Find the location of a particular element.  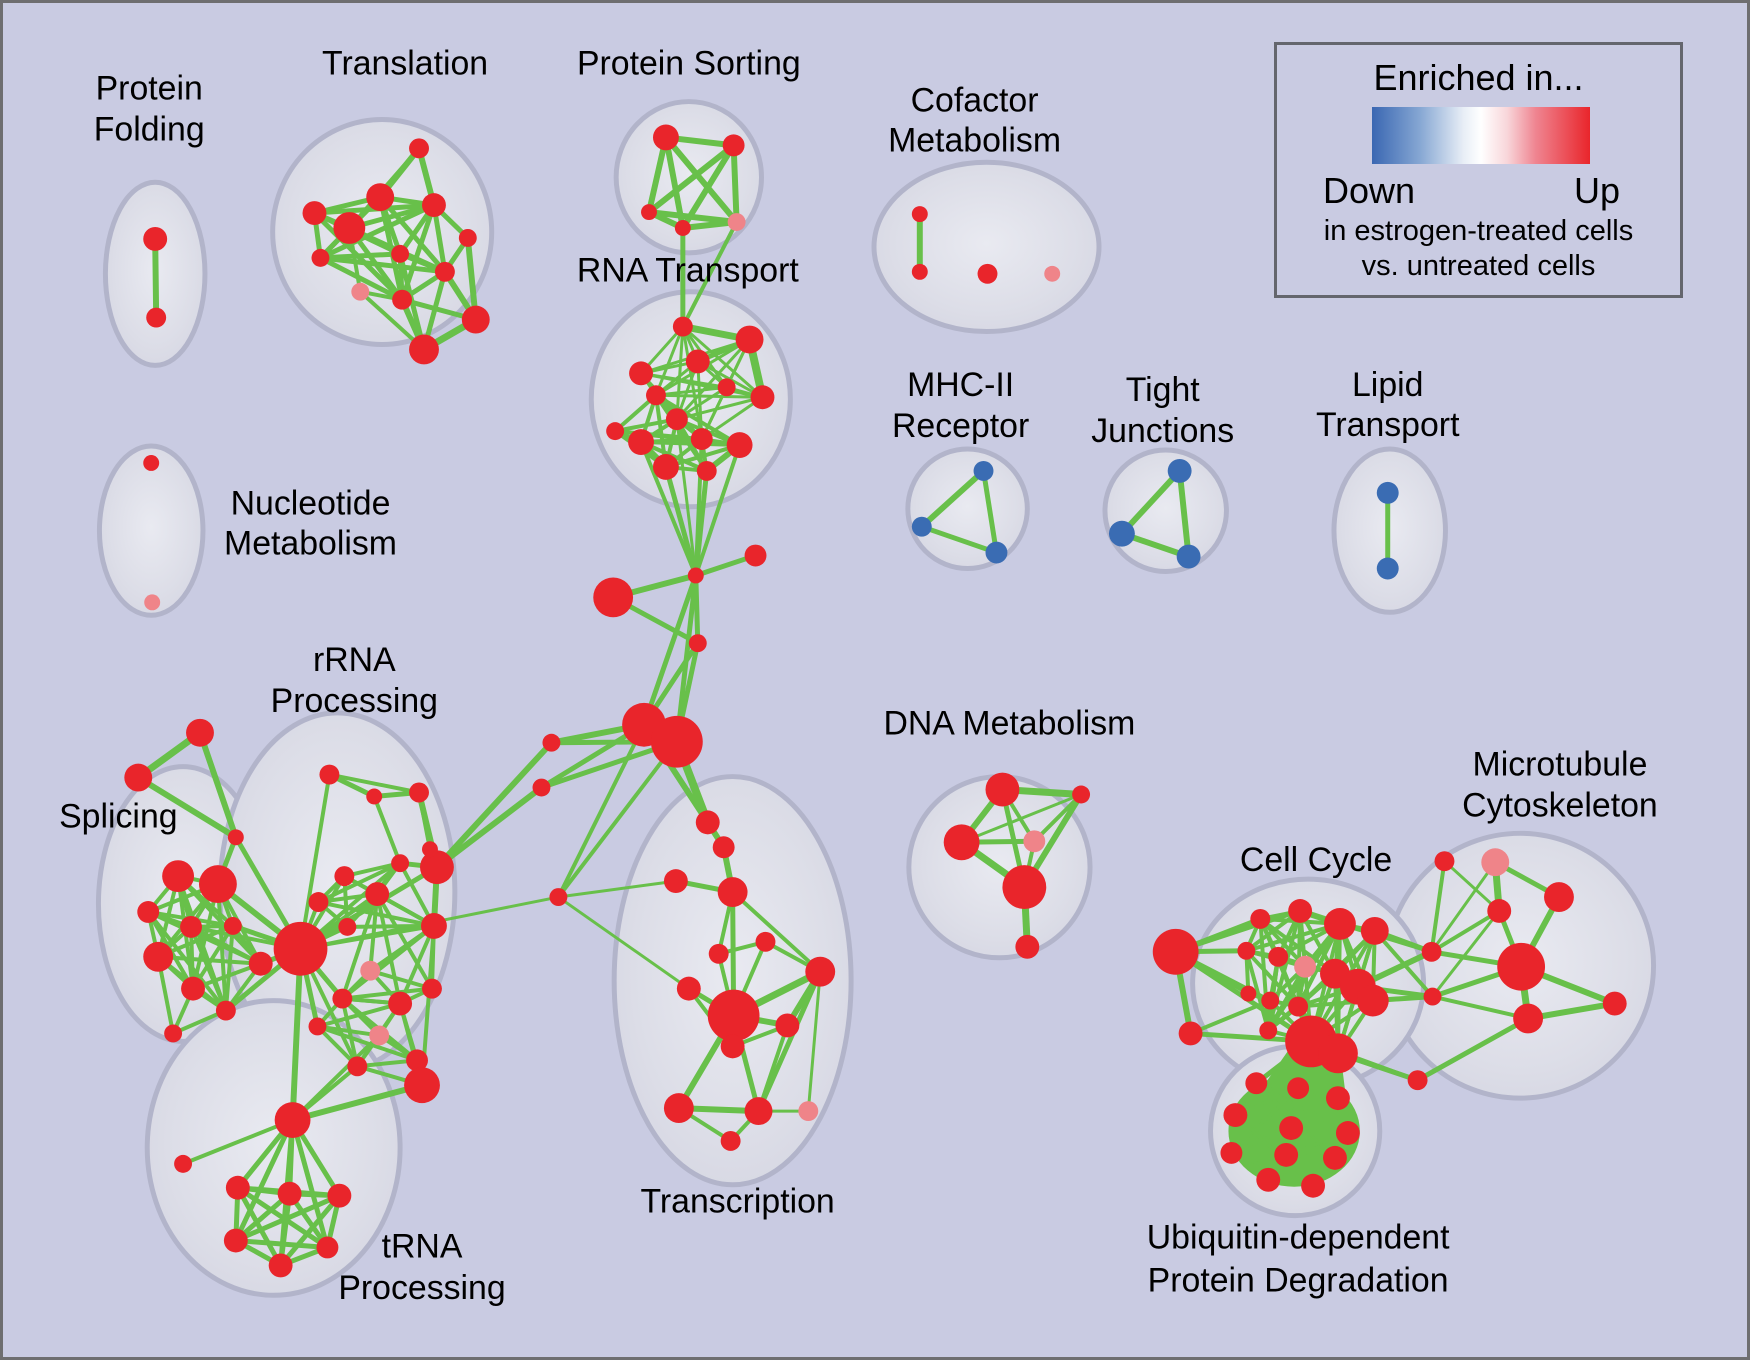

legend-gradient-bar is located at coordinates (1481, 135).